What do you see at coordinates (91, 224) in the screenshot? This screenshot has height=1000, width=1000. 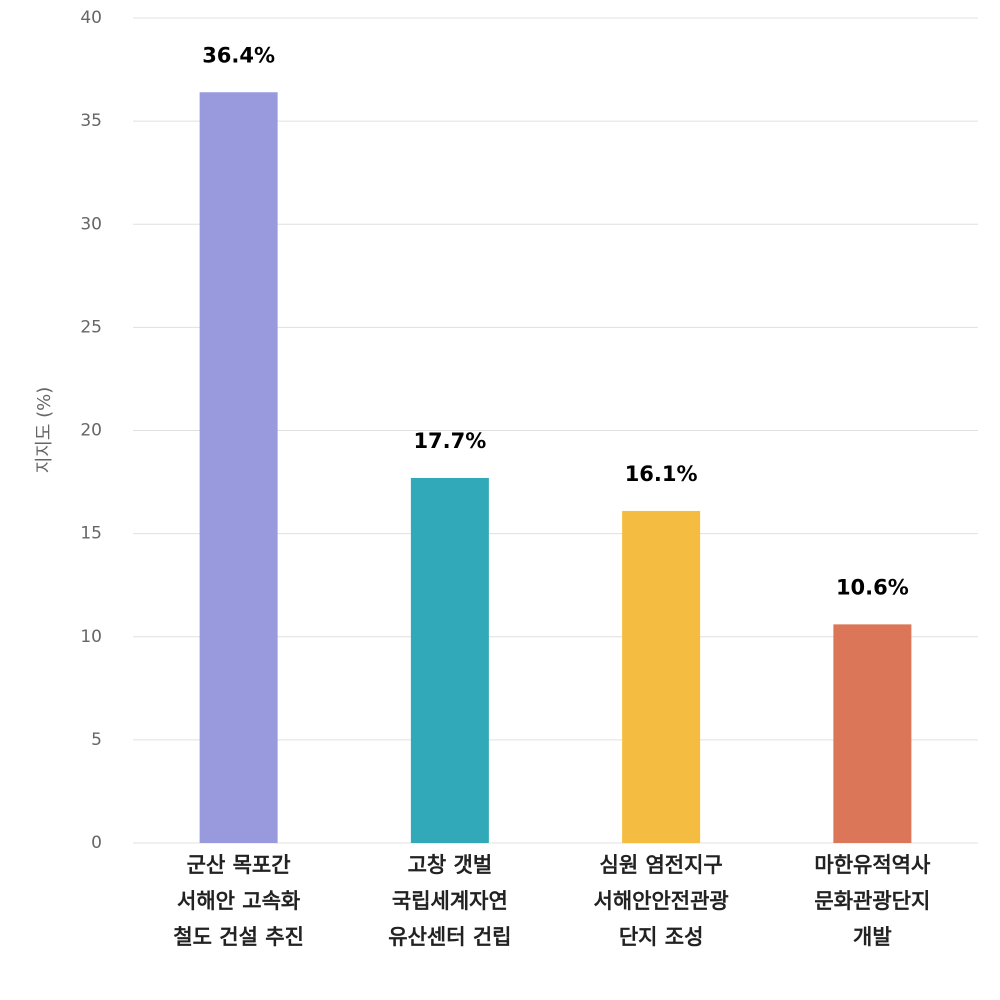 I see `y-tick-label: 30` at bounding box center [91, 224].